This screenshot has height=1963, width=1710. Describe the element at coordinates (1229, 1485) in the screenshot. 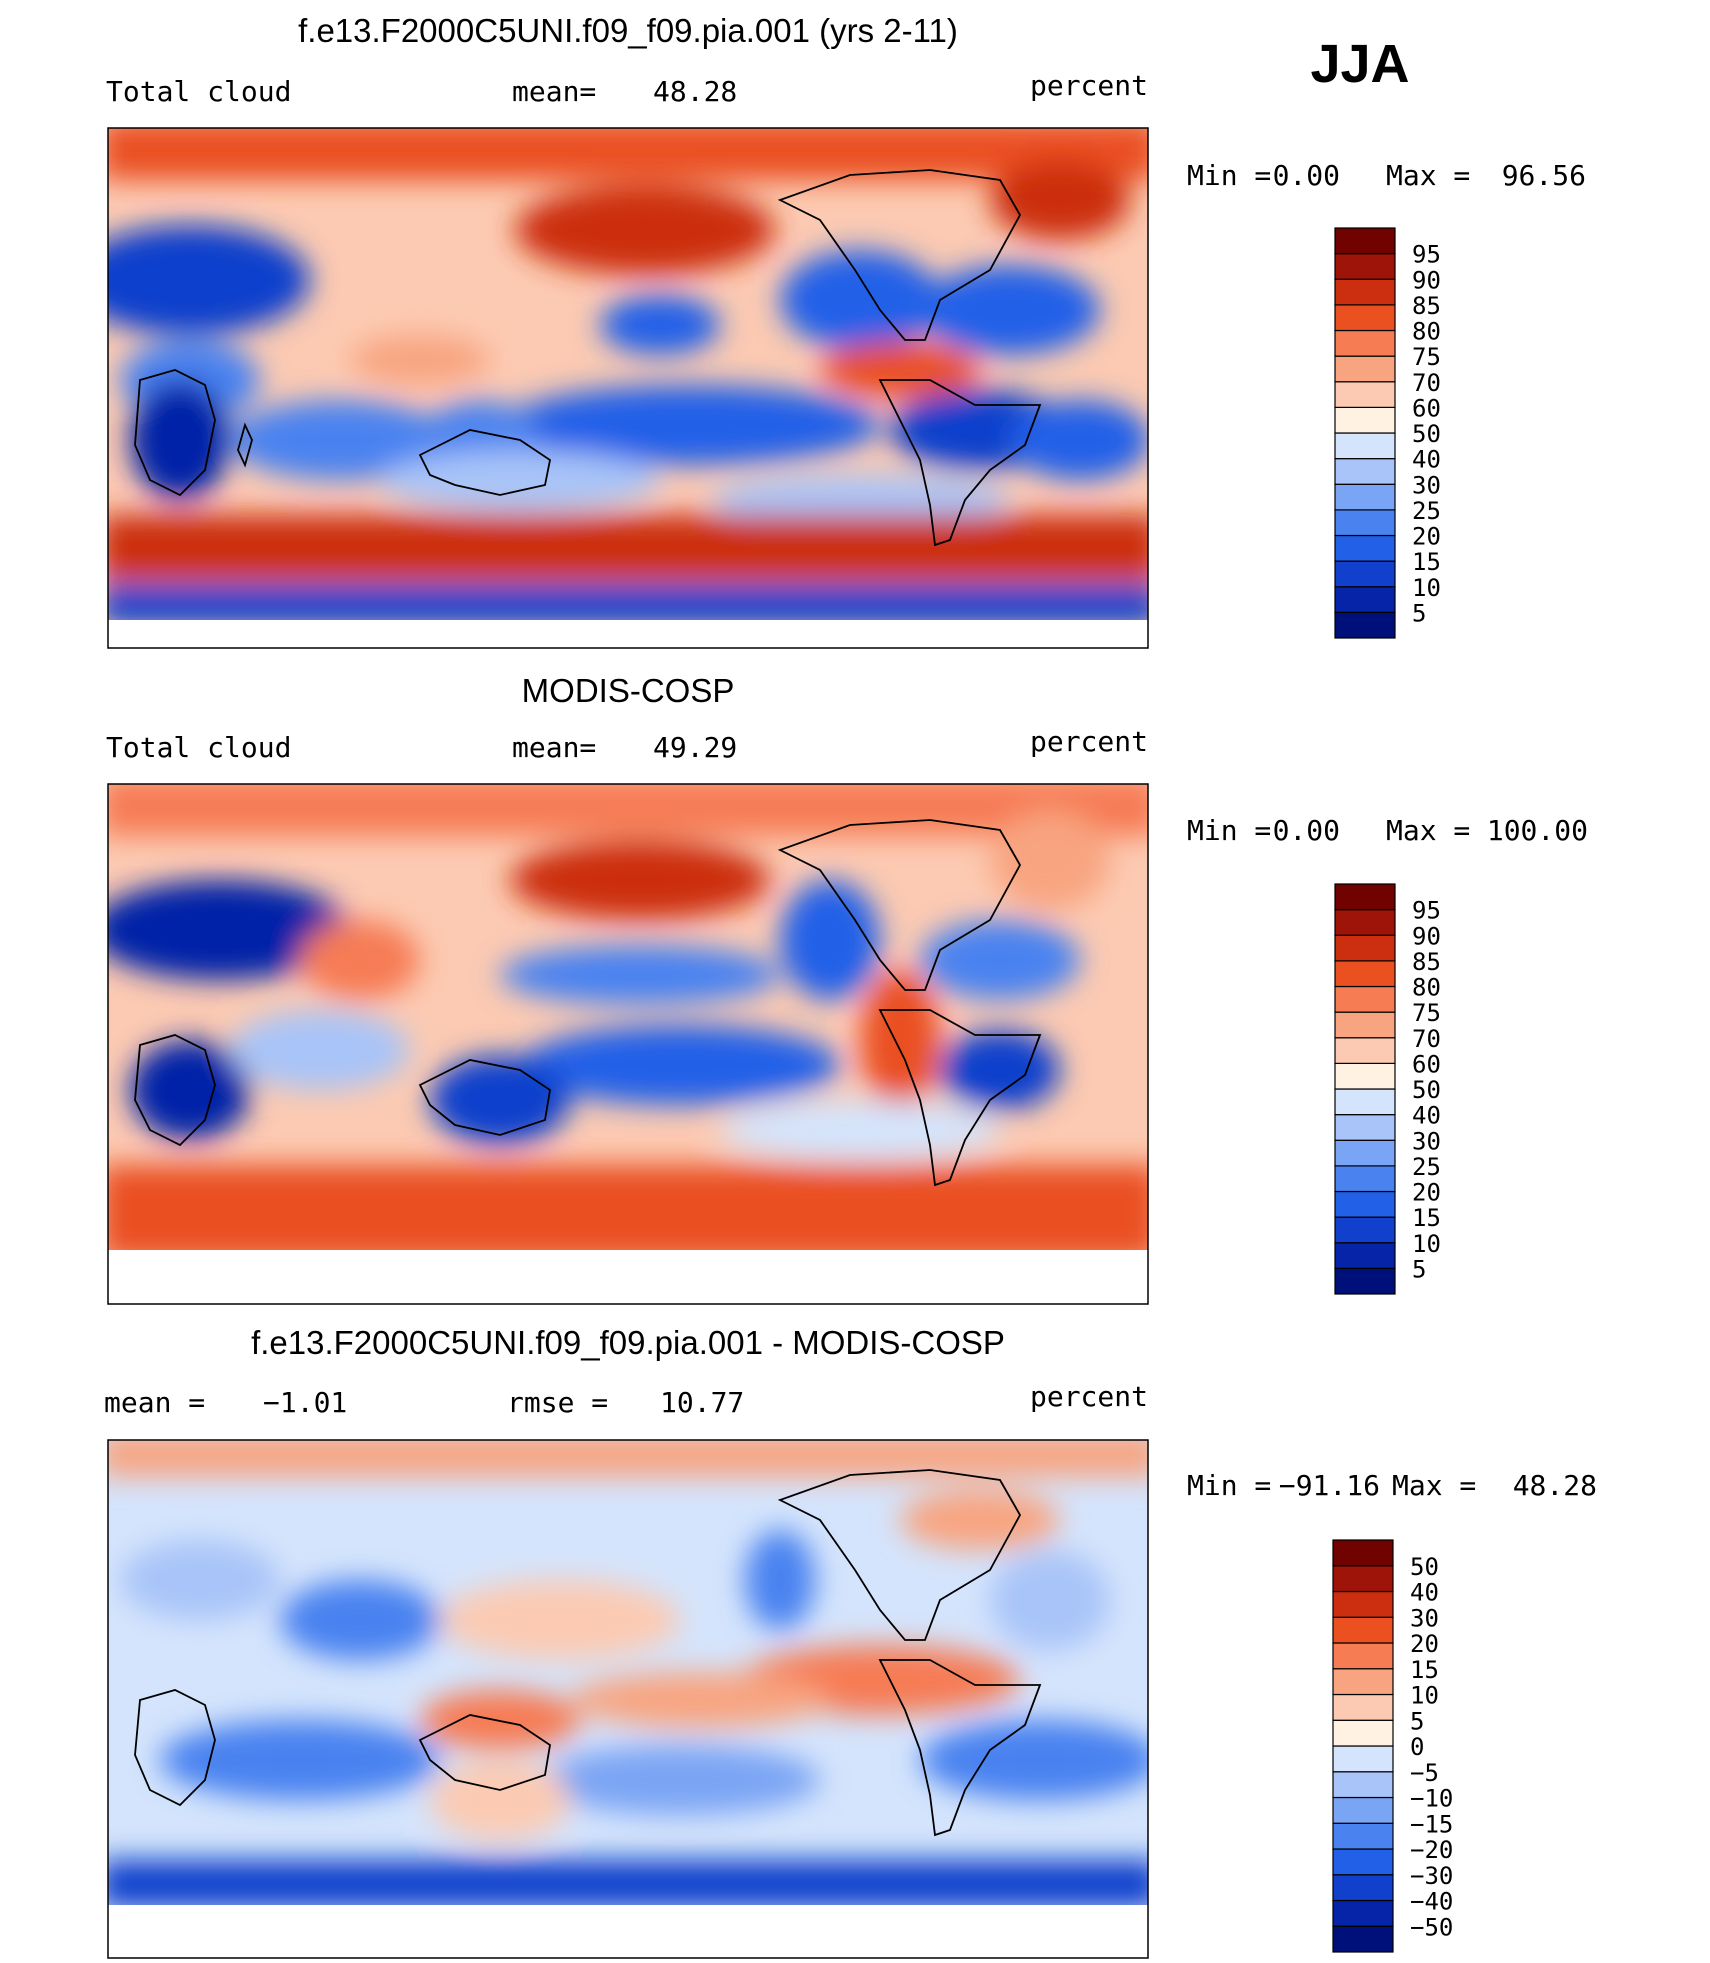

I see `min-label: Min =` at that location.